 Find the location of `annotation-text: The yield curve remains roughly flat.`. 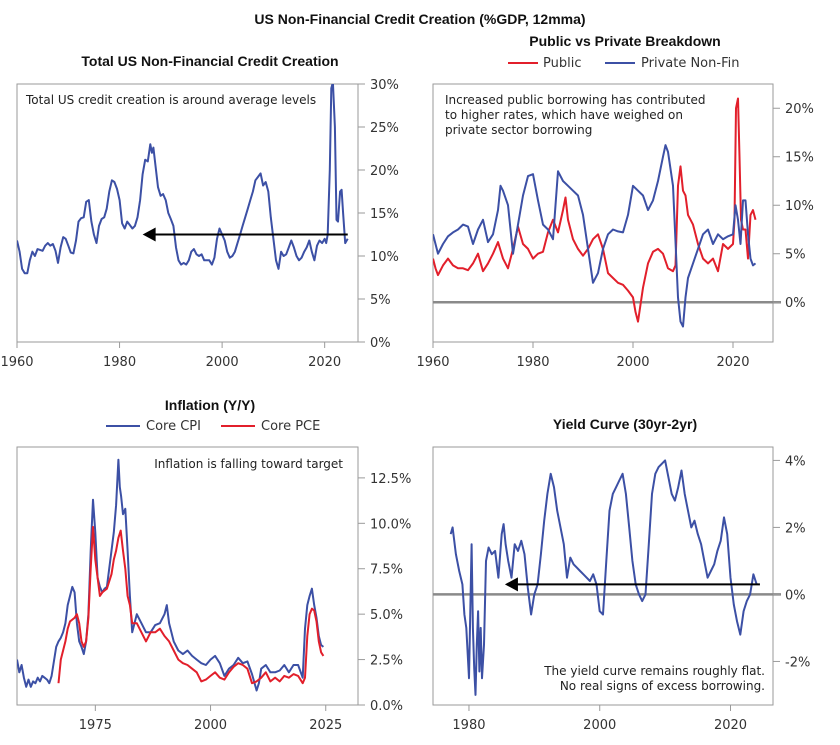

annotation-text: The yield curve remains roughly flat. is located at coordinates (654, 671).